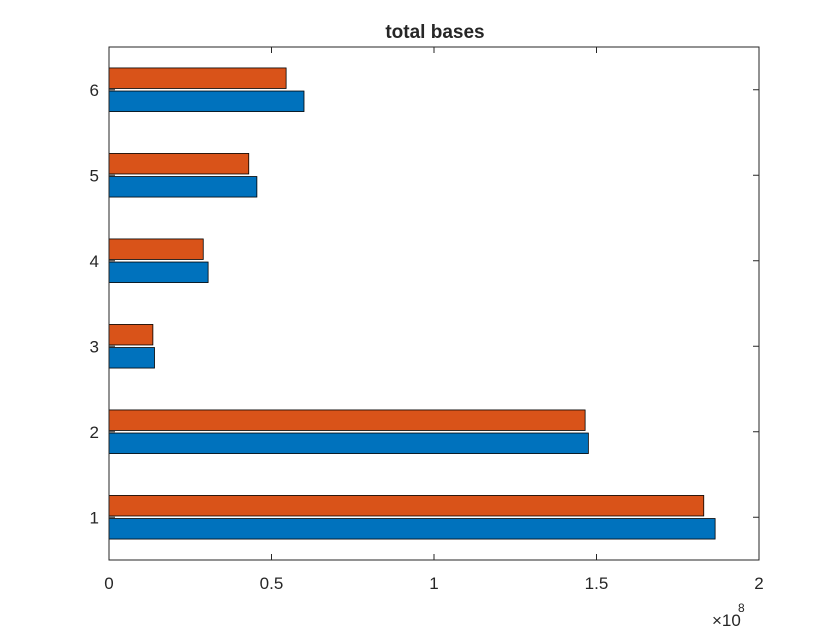 Image resolution: width=840 pixels, height=630 pixels. What do you see at coordinates (183, 187) in the screenshot?
I see `bar-series1-cat5` at bounding box center [183, 187].